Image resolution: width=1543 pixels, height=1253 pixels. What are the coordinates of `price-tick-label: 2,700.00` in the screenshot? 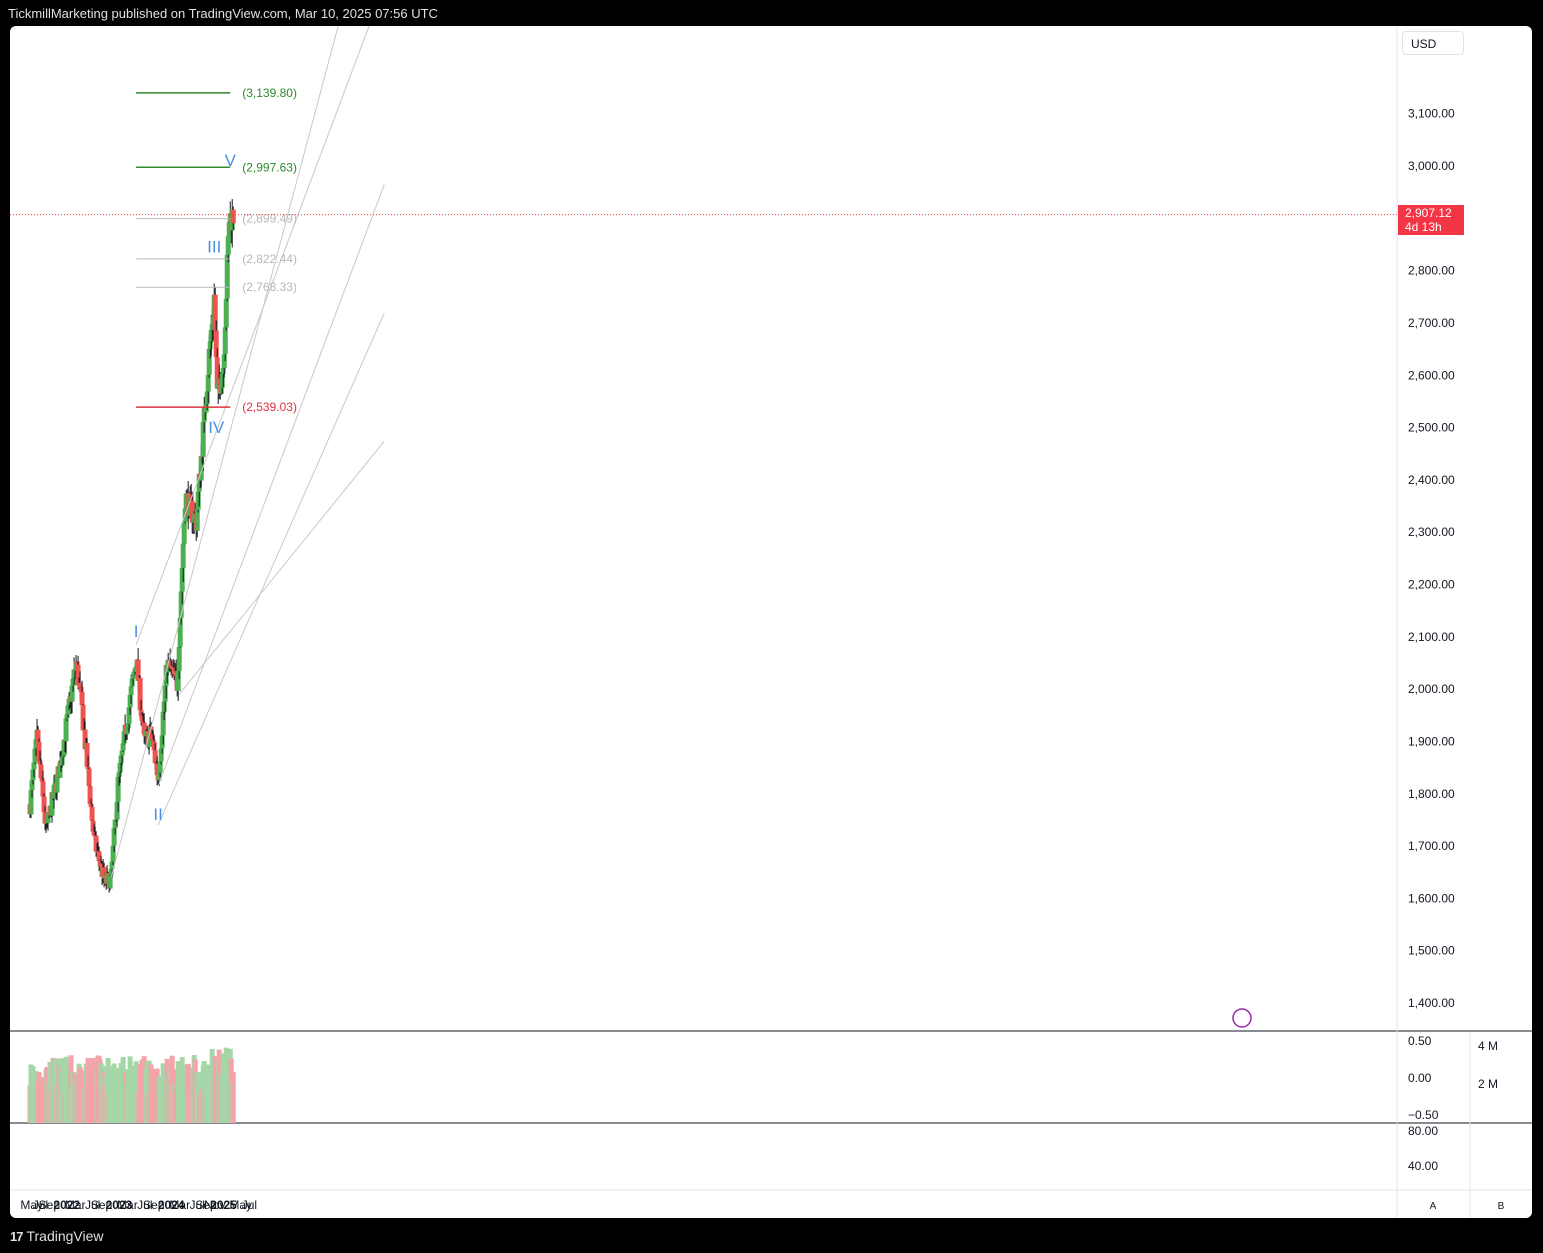 It's located at (1431, 323).